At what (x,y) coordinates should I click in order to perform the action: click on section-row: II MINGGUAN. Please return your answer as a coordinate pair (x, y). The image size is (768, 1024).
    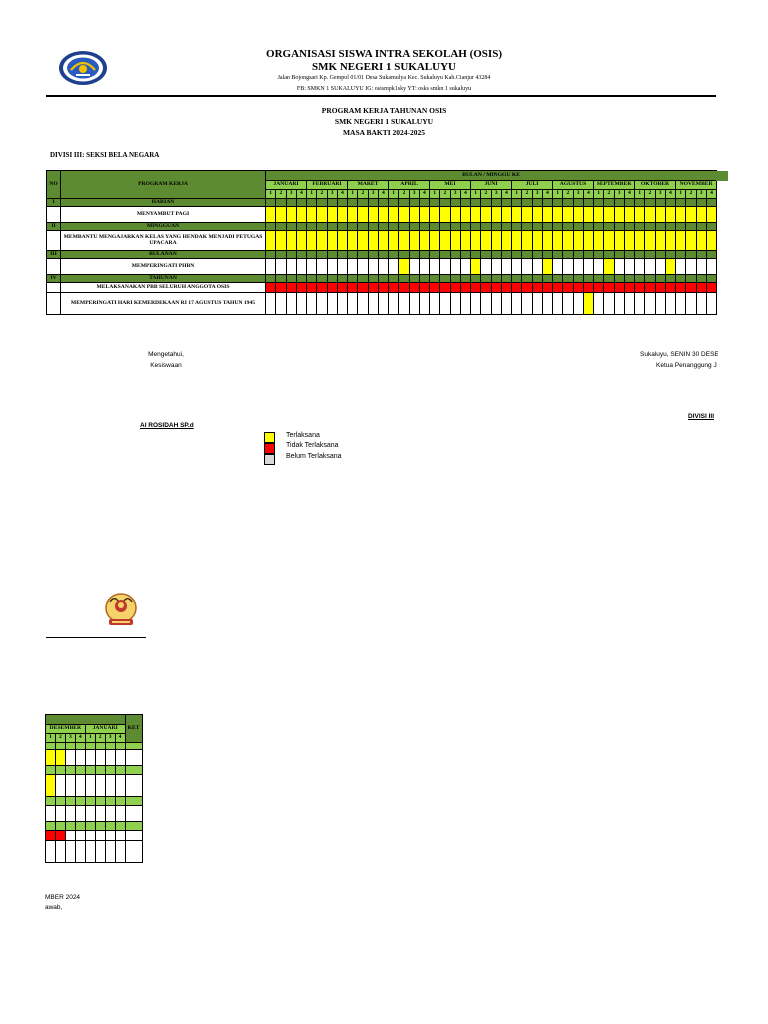
    Looking at the image, I should click on (382, 226).